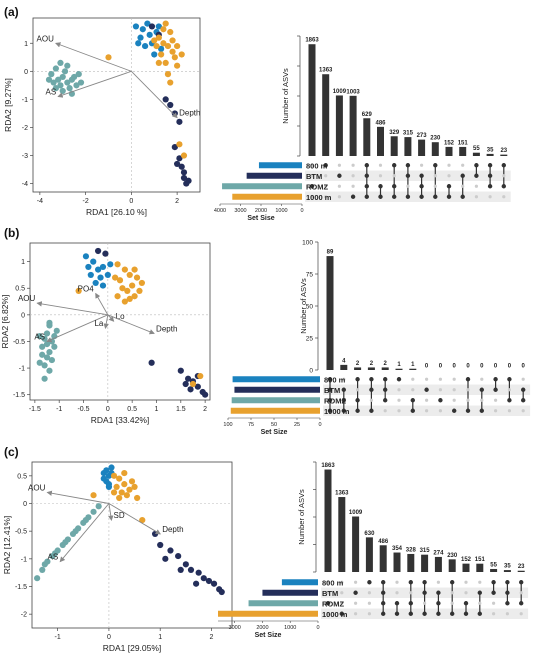 The width and height of the screenshot is (550, 663). Describe the element at coordinates (312, 41) in the screenshot. I see `upset-bar-label: 1863` at that location.